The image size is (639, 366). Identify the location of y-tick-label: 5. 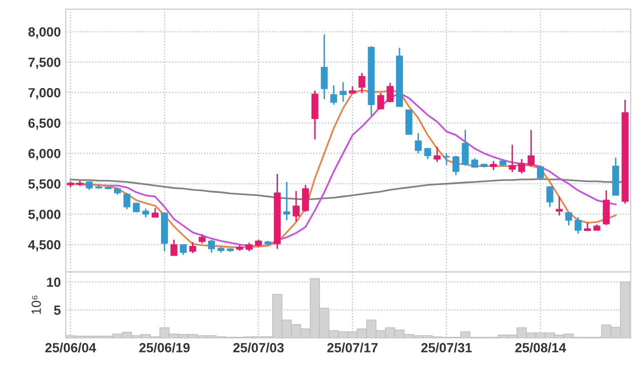
(57, 310).